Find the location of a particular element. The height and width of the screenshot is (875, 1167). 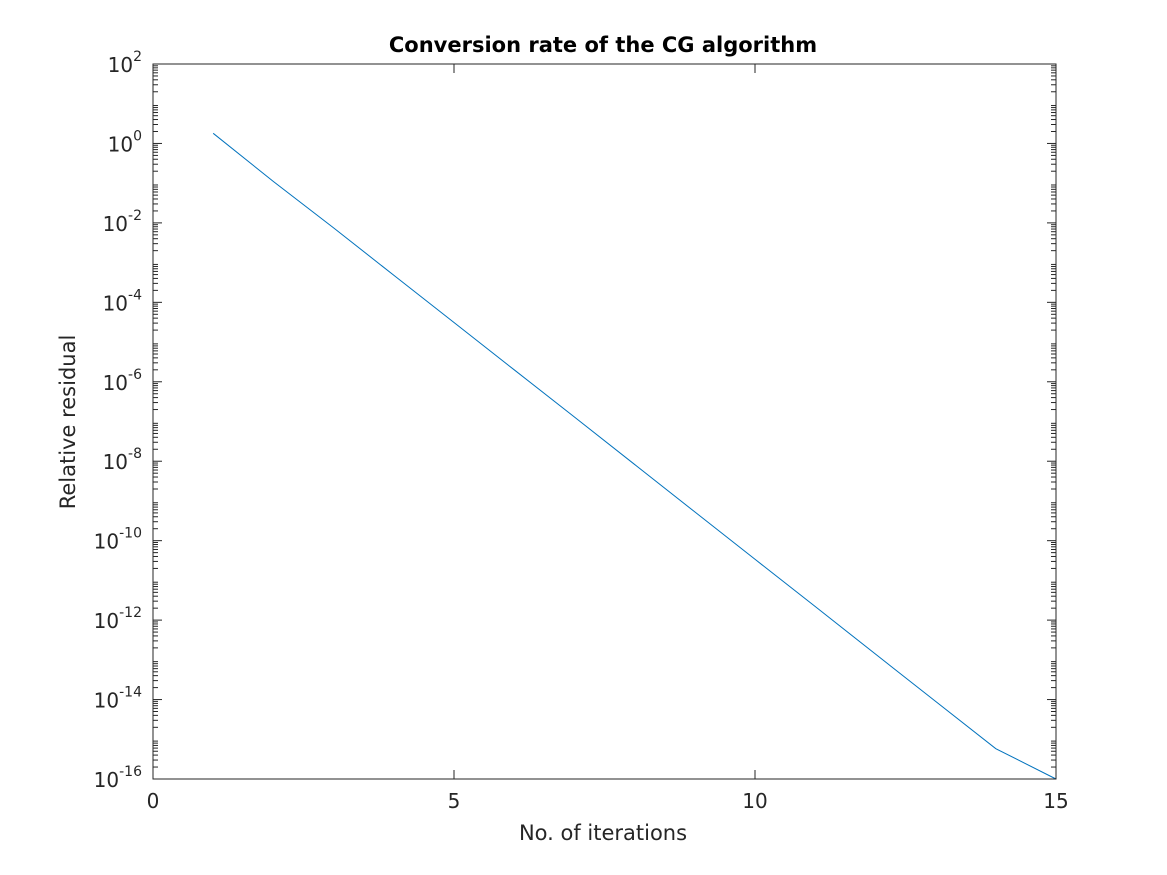

x-tick-label: 10 is located at coordinates (754, 801).